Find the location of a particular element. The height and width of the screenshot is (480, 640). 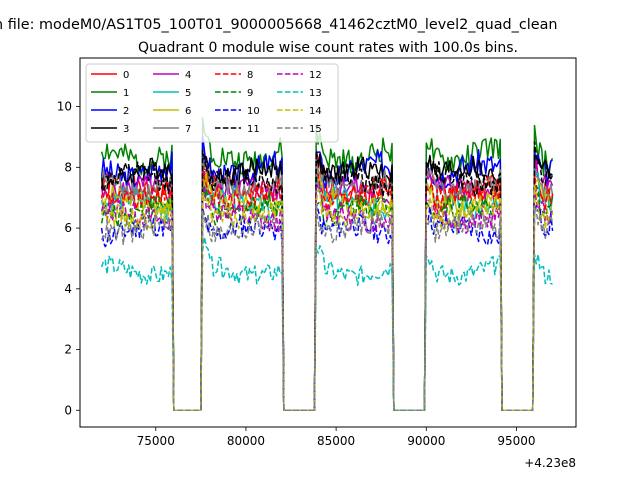

legend-label-1: 1 is located at coordinates (126, 93).